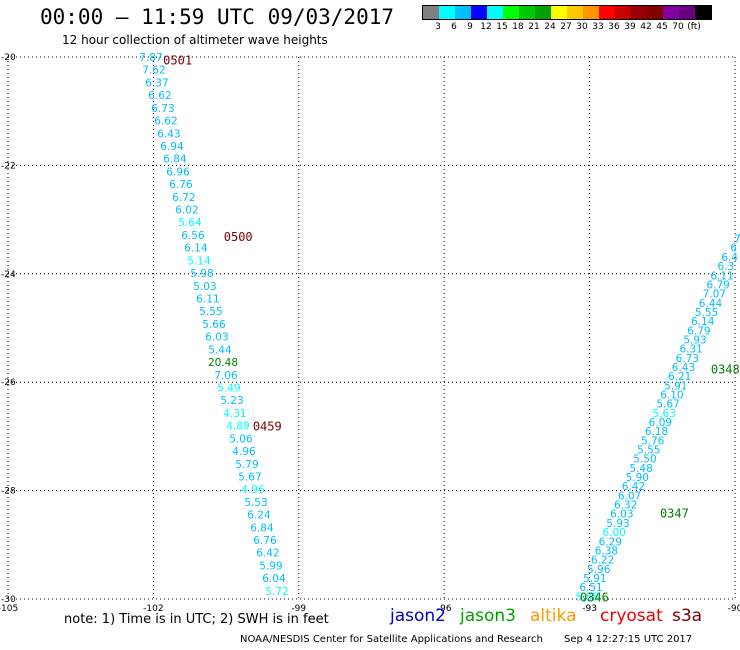  I want to click on wave-height-value: 6.4, so click(729, 258).